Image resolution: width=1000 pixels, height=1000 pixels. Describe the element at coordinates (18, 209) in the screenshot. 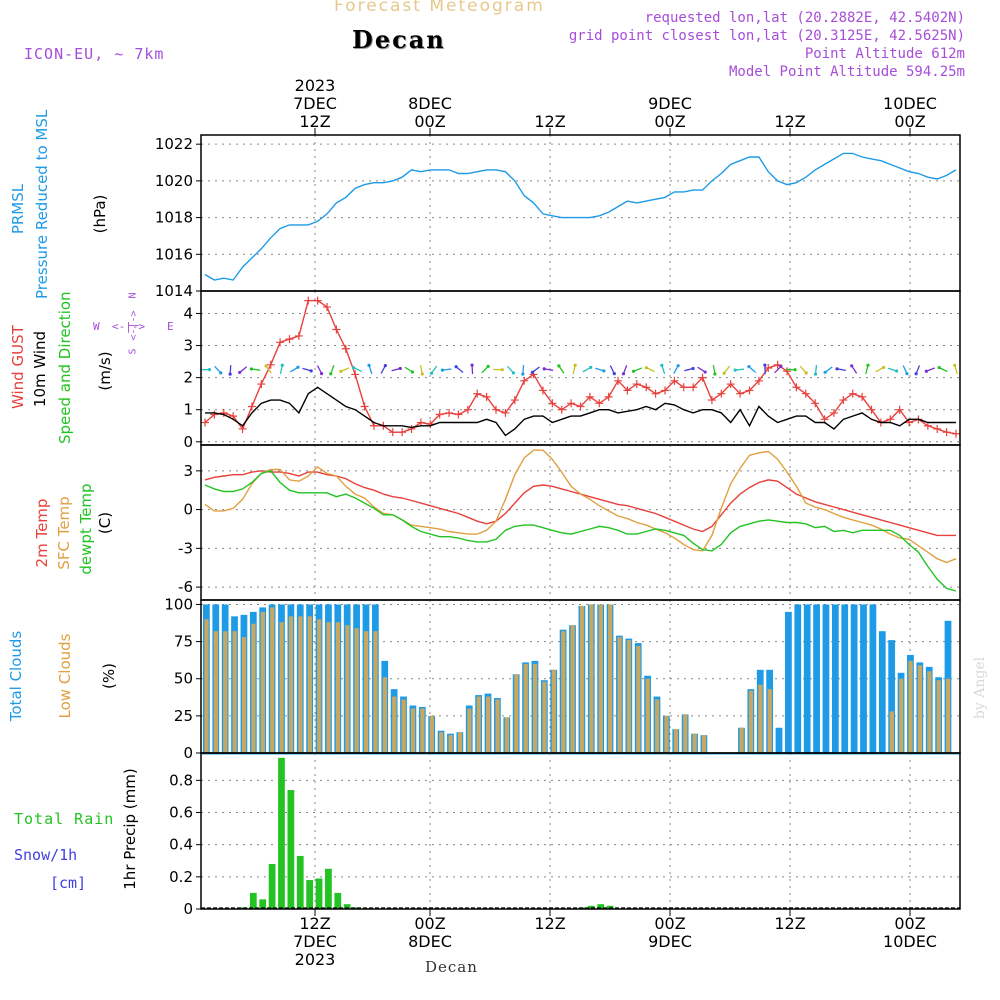

I see `prmsl-label: PRMSL` at that location.